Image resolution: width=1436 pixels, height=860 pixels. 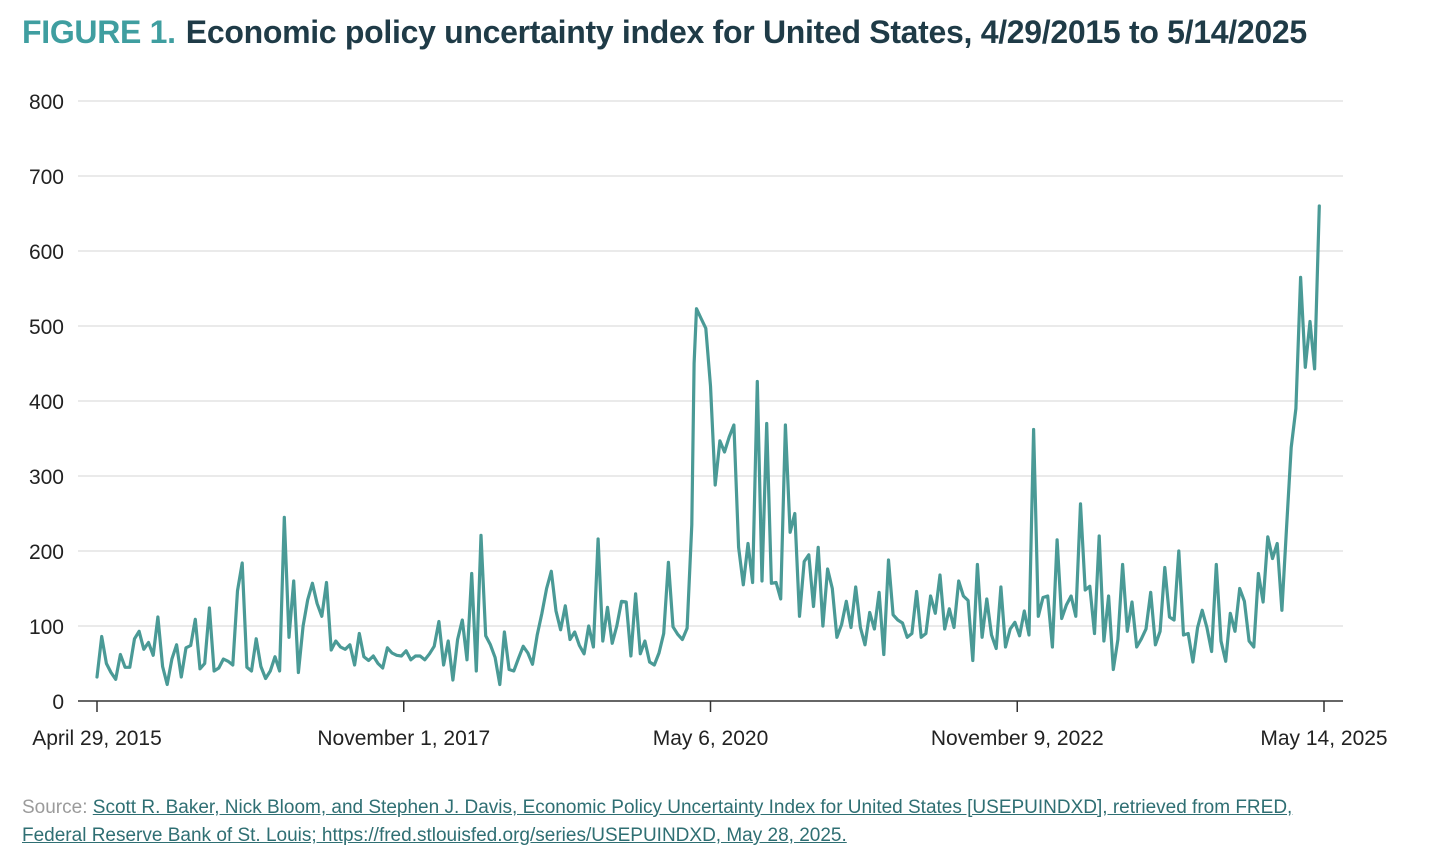 I want to click on figure-label: FIGURE 1., so click(x=99, y=32).